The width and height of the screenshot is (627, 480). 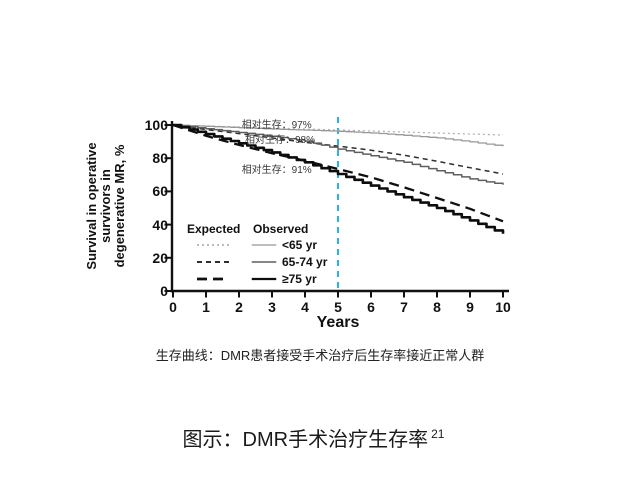 What do you see at coordinates (276, 170) in the screenshot?
I see `annotation-relative-survival-91: 相对生存：91%` at bounding box center [276, 170].